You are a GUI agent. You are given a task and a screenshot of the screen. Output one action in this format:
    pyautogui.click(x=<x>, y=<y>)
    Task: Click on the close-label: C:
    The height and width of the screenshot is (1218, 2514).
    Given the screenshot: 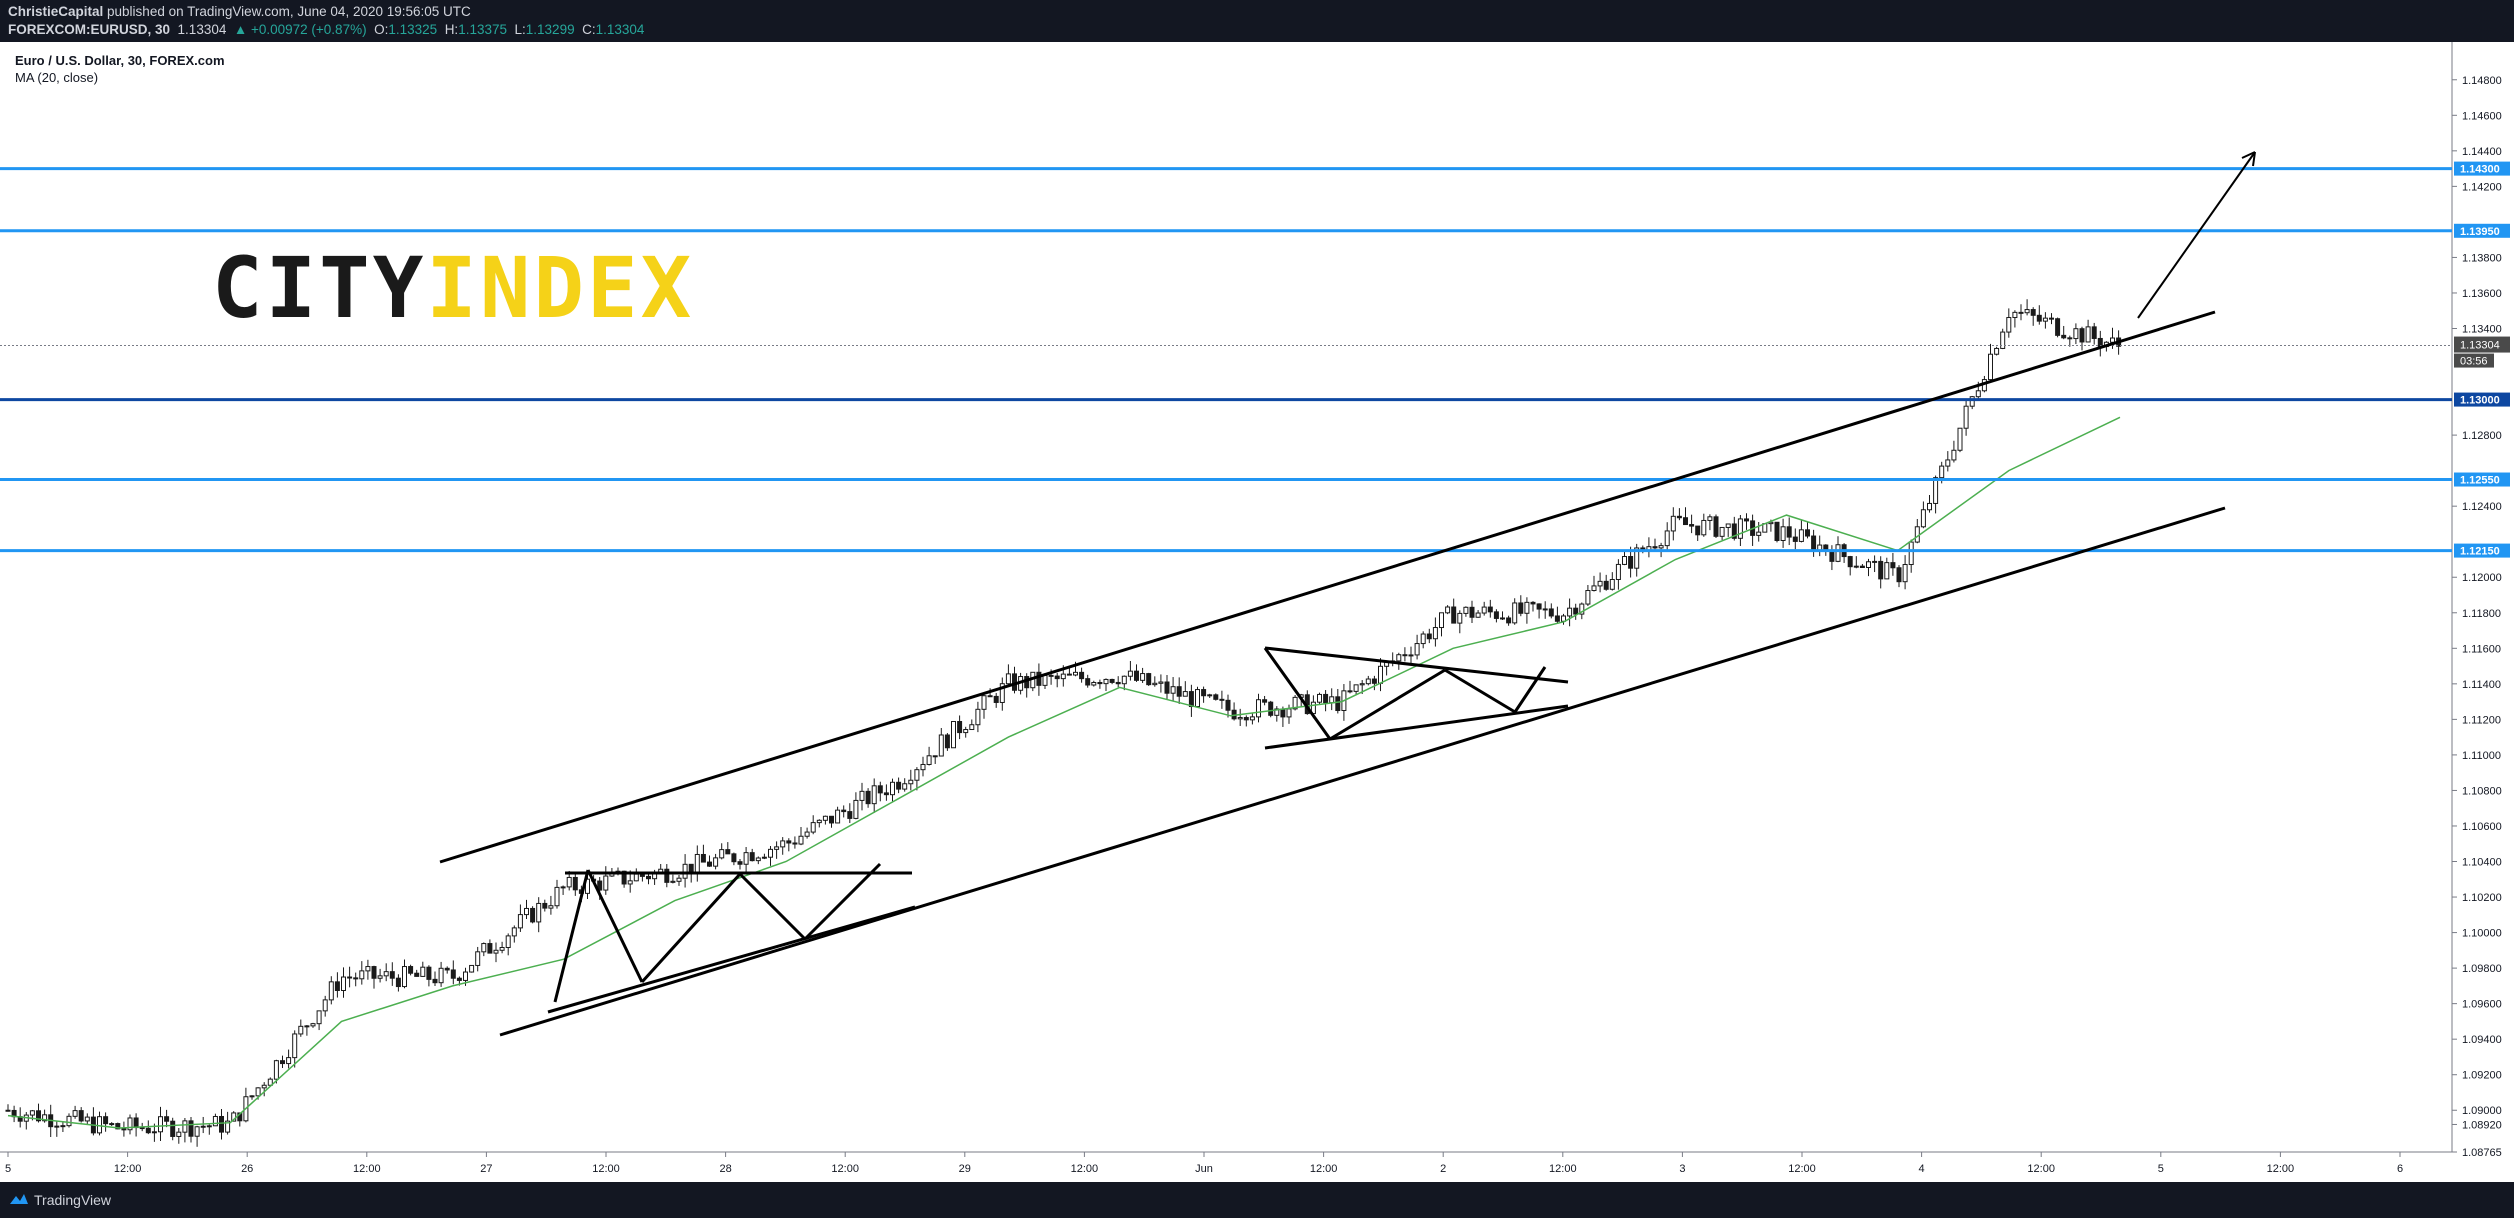 What is the action you would take?
    pyautogui.click(x=589, y=29)
    